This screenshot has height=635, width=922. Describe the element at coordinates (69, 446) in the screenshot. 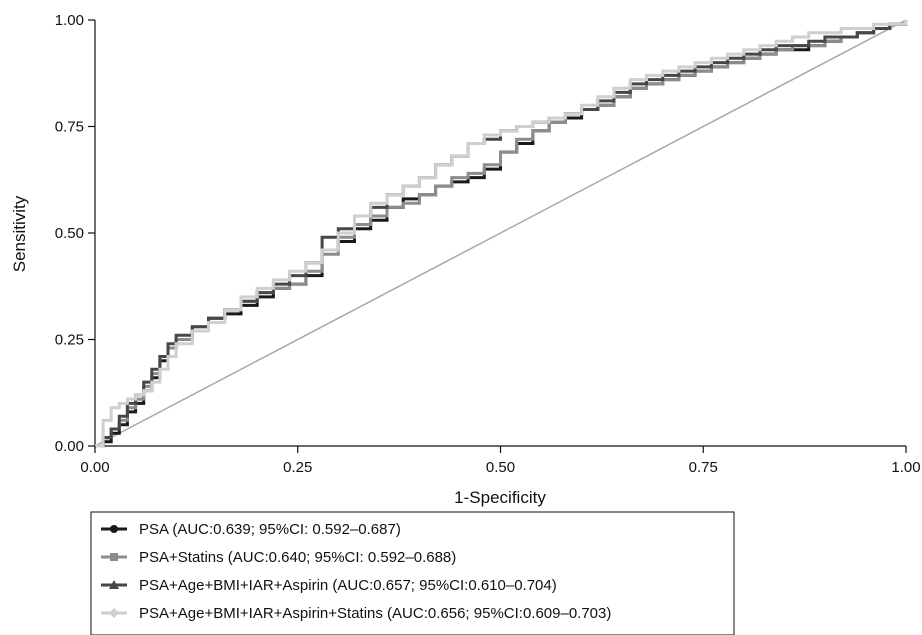

I see `y-tick-label: 0.00` at that location.